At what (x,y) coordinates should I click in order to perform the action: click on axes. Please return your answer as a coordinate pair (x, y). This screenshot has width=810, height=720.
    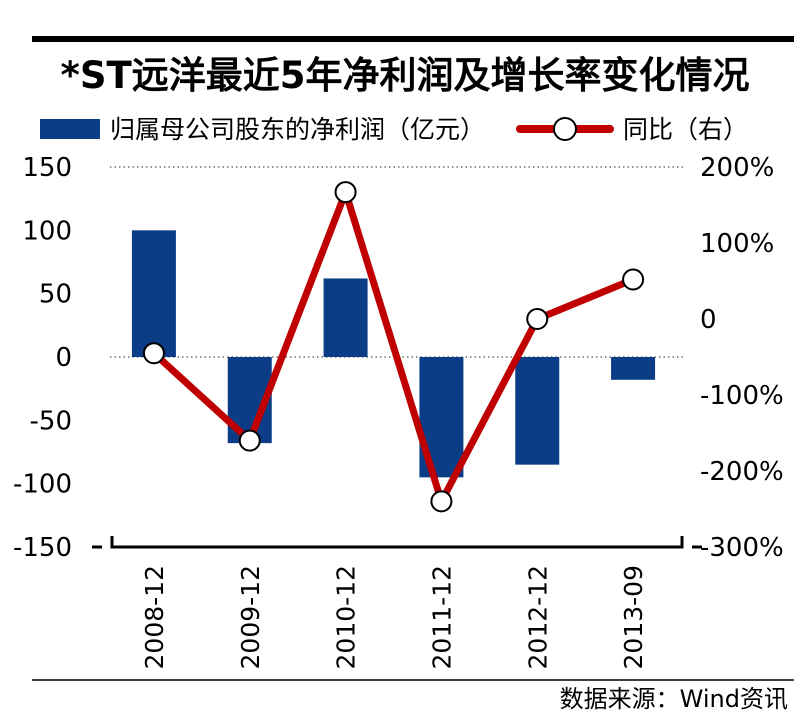
    Looking at the image, I should click on (397, 542).